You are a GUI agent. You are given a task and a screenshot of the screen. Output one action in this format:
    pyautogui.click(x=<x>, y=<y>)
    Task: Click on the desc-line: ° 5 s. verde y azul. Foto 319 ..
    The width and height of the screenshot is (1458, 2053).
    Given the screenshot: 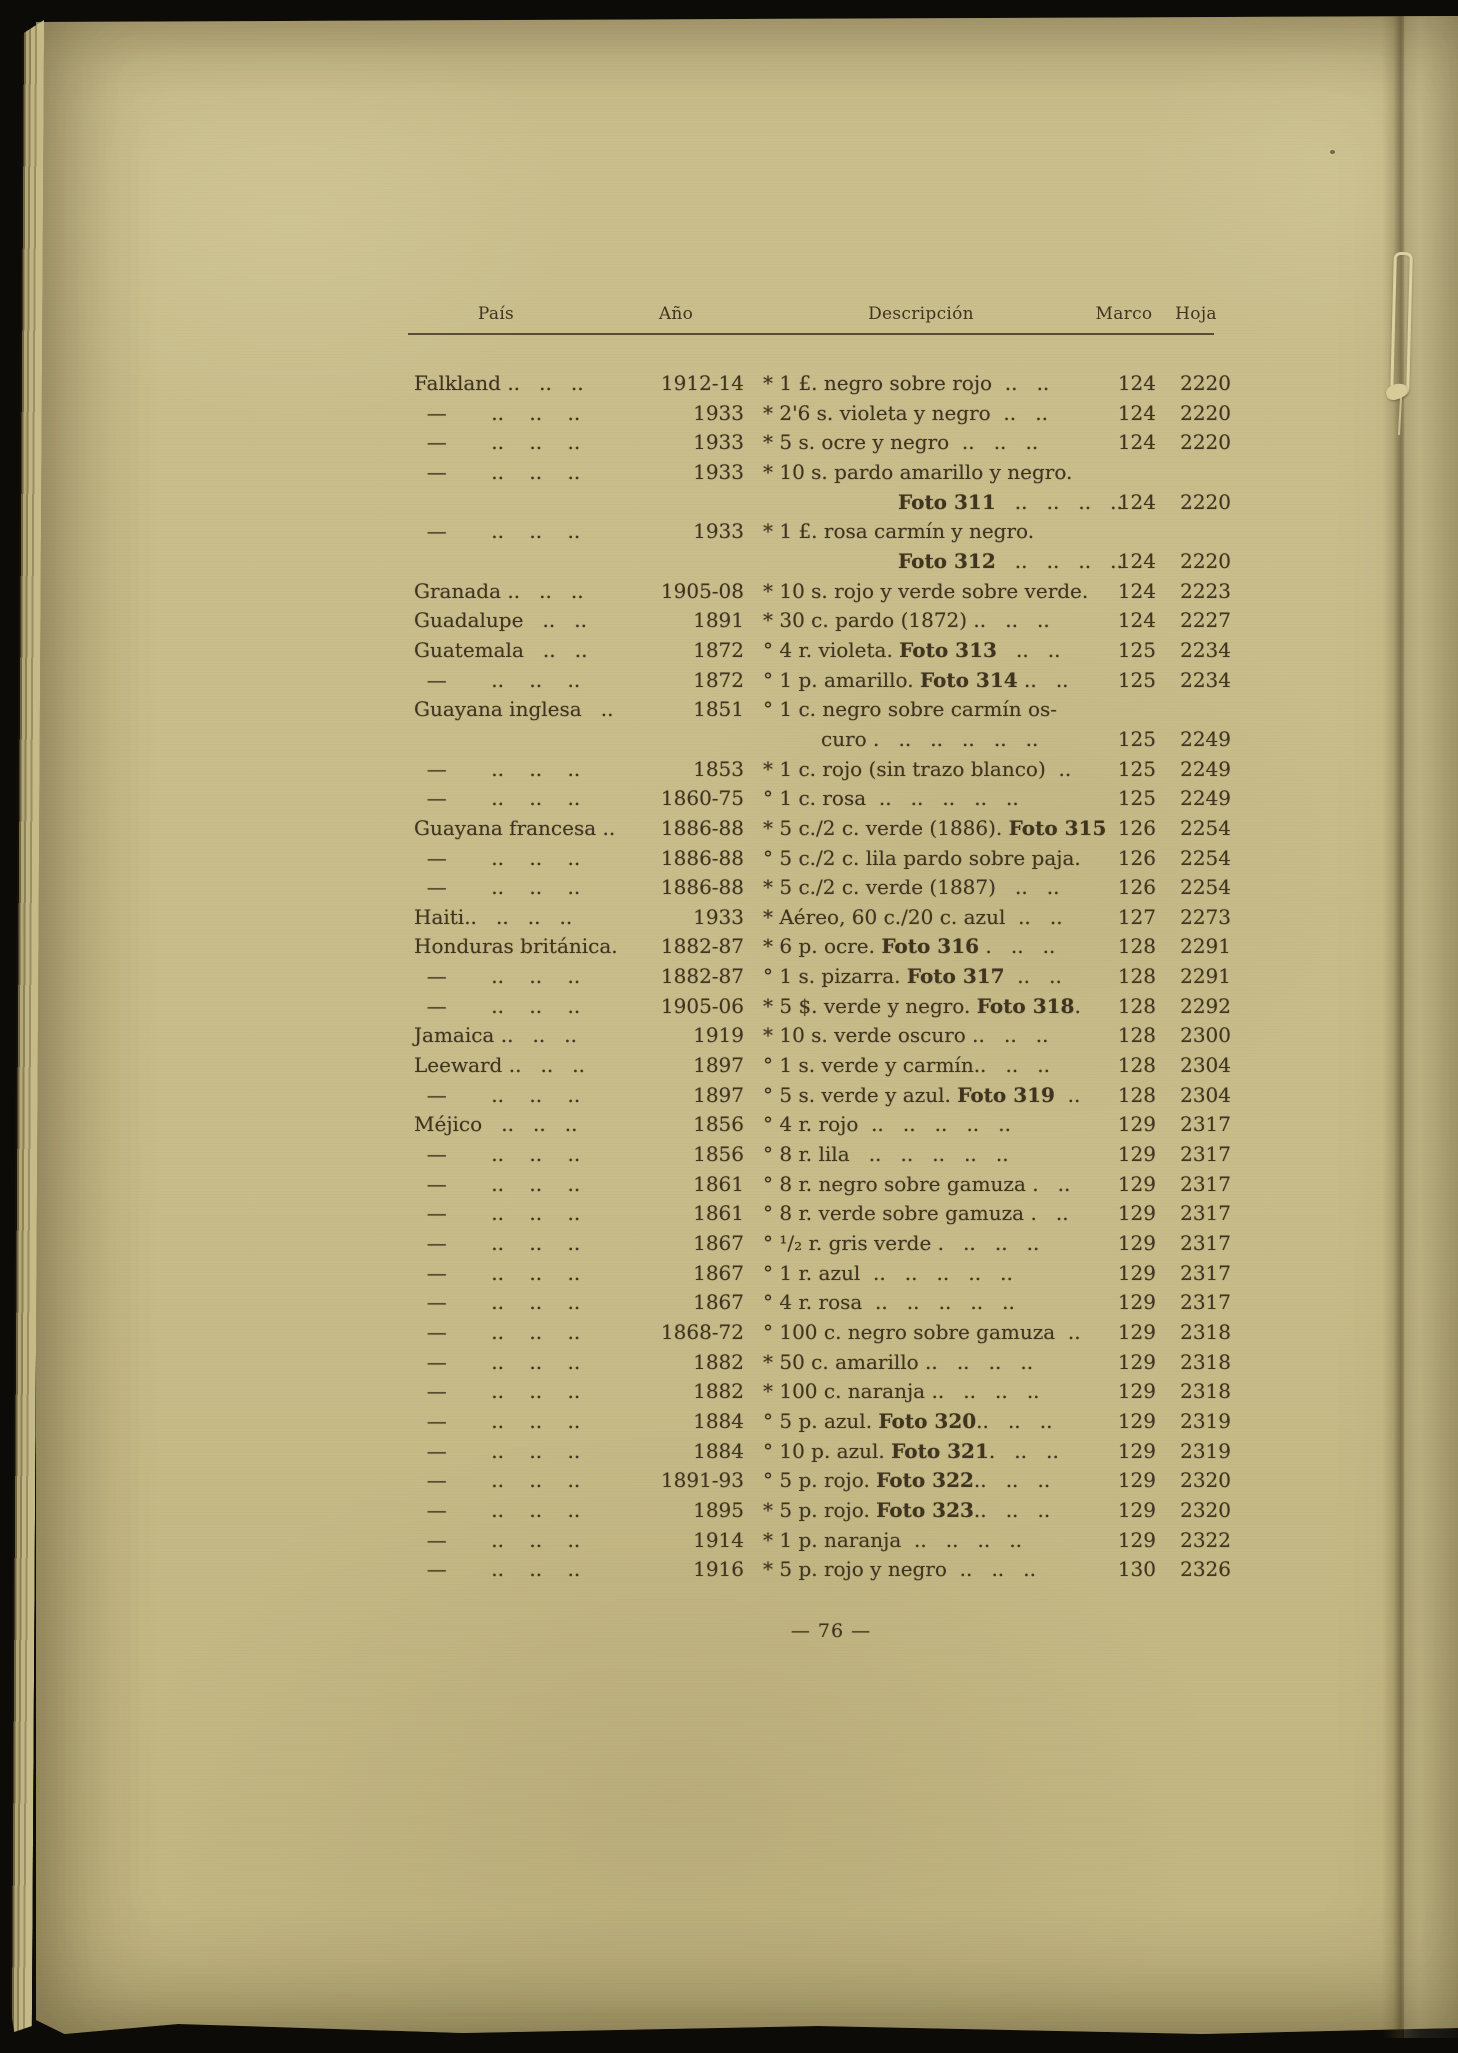 What is the action you would take?
    pyautogui.click(x=922, y=1094)
    